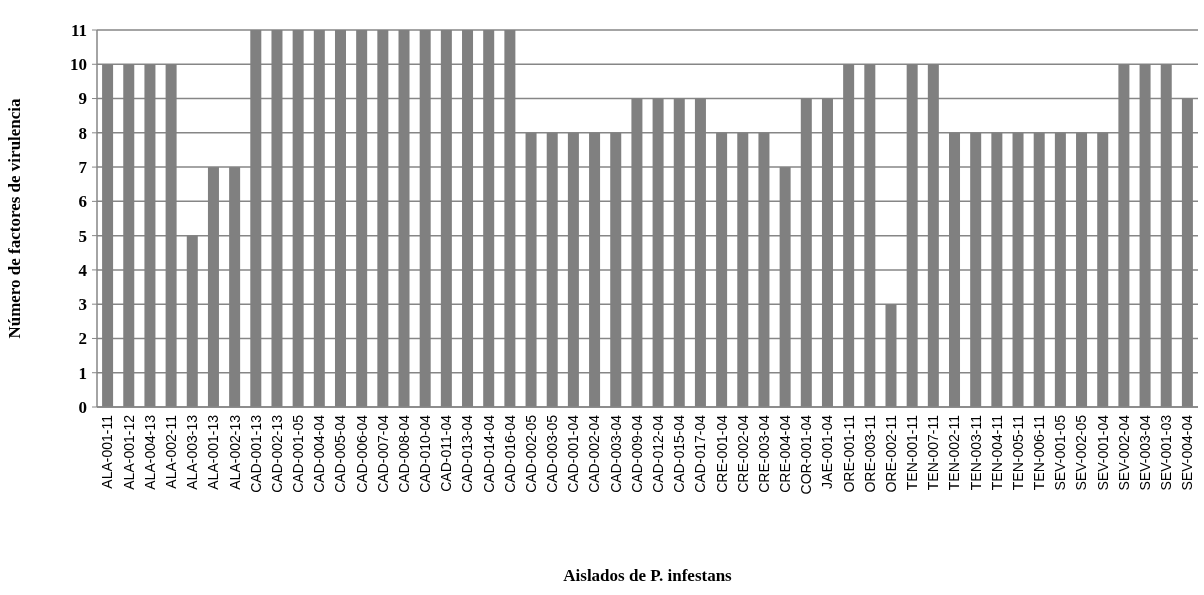 The width and height of the screenshot is (1204, 595). I want to click on x-tick-label: CAD-002-13, so click(276, 453).